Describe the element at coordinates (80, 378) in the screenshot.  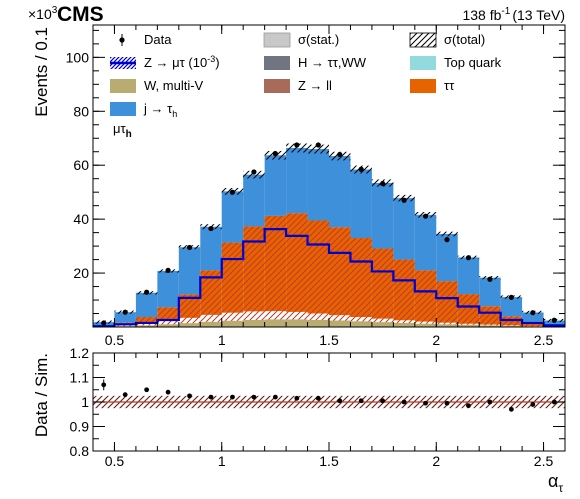
I see `ratio-ytick-label: 1.1` at that location.